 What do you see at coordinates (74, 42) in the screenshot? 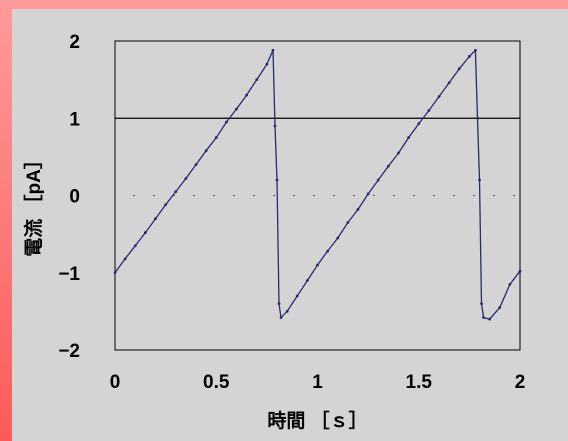
I see `y-tick-label: 2` at bounding box center [74, 42].